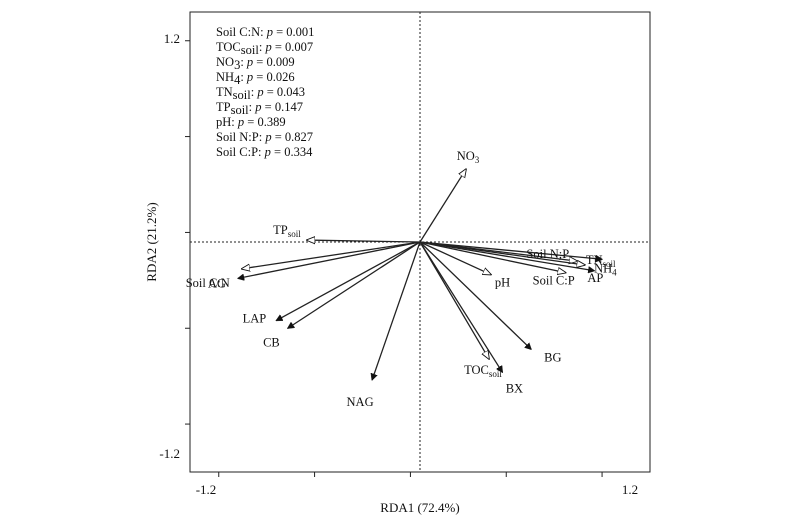 This screenshot has width=800, height=522. Describe the element at coordinates (169, 453) in the screenshot. I see `y-tick-label-min: -1.2` at that location.